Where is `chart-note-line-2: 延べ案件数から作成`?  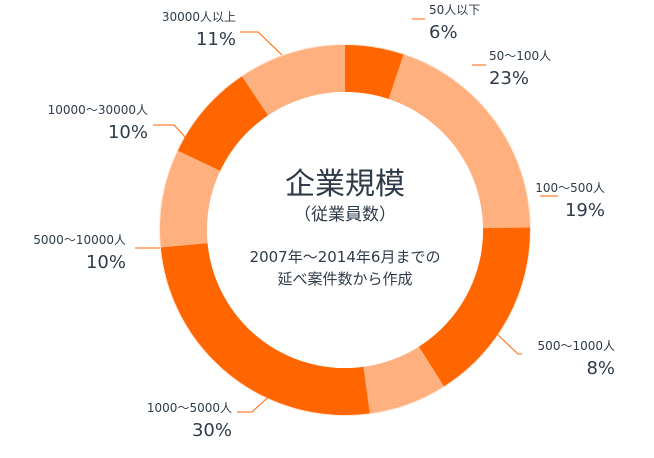 chart-note-line-2: 延べ案件数から作成 is located at coordinates (344, 279).